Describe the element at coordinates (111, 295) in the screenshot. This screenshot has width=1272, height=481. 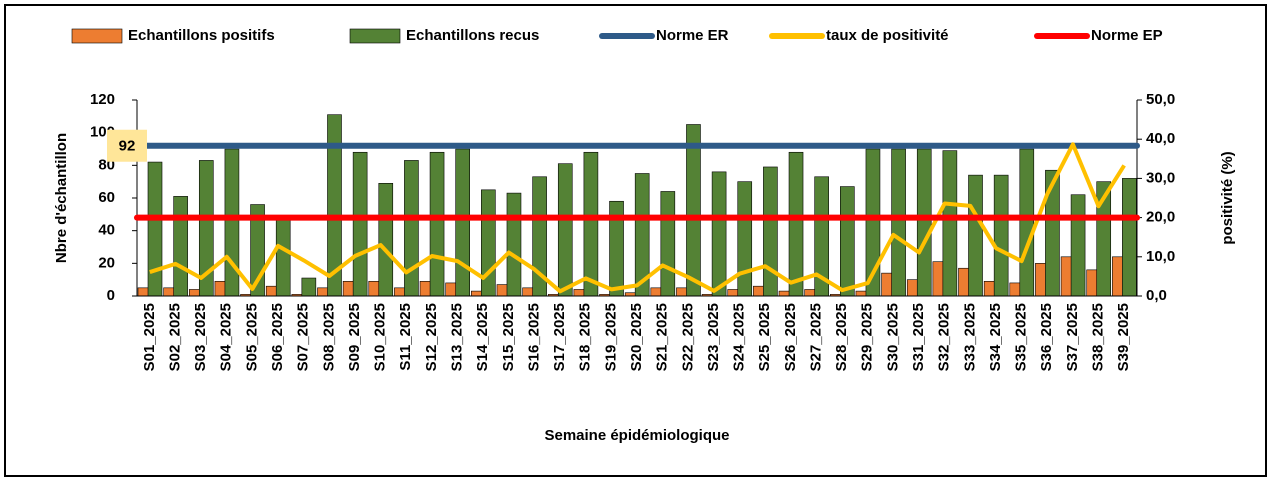
I see `y-tick-label: 0` at that location.